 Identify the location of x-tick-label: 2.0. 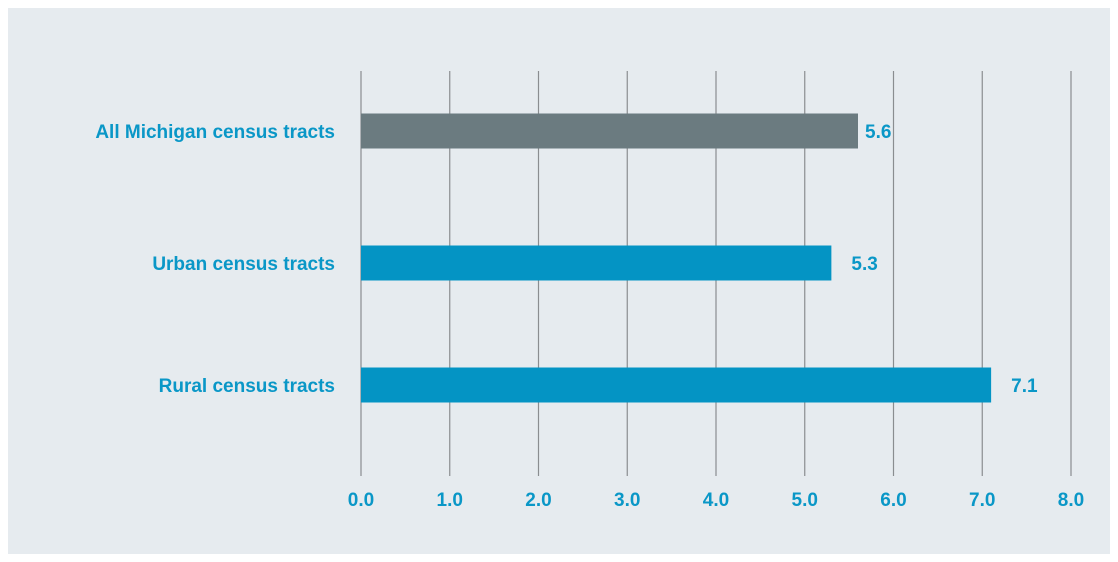
(538, 500).